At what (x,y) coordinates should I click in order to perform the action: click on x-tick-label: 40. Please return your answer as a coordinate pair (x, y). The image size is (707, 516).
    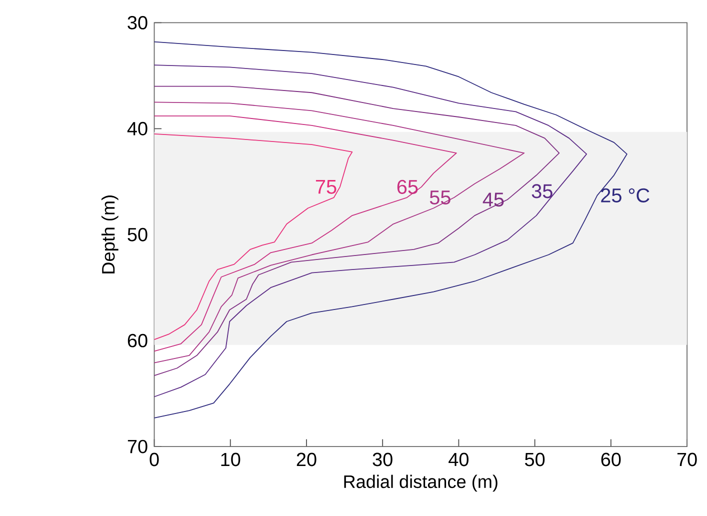
    Looking at the image, I should click on (458, 459).